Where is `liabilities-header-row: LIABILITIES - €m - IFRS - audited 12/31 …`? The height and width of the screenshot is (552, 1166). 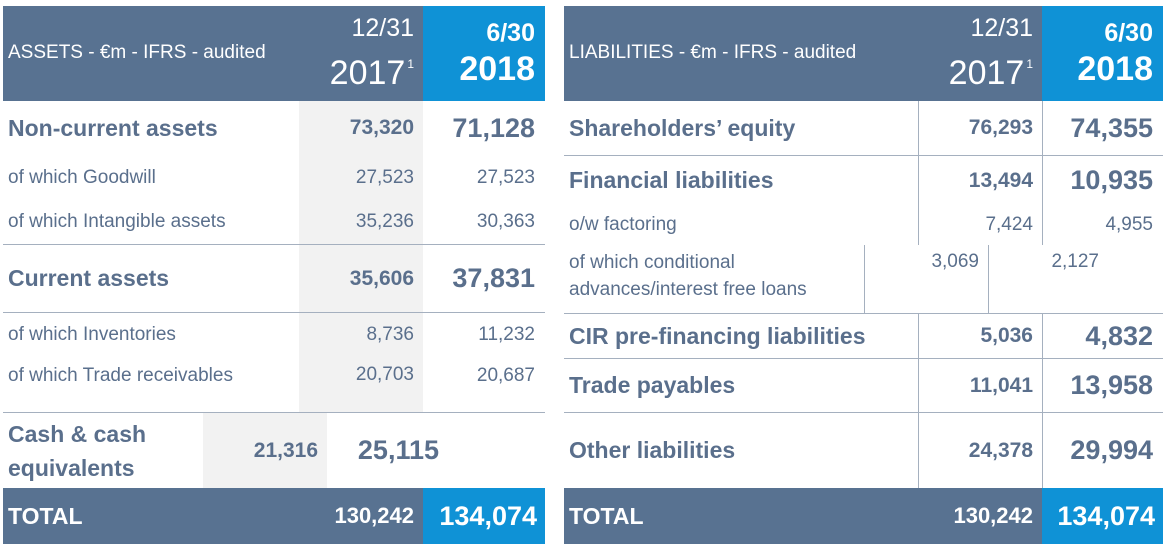
liabilities-header-row: LIABILITIES - €m - IFRS - audited 12/31 … is located at coordinates (863, 53).